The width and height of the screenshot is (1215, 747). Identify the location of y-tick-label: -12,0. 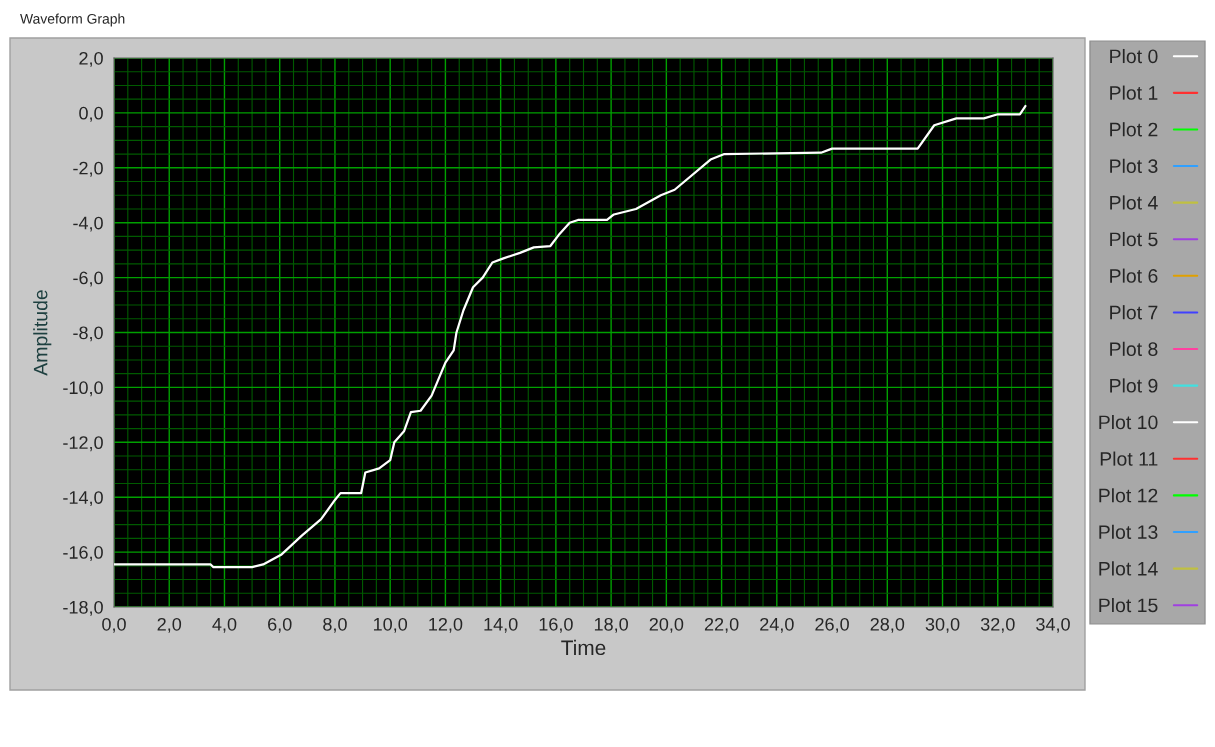
(83, 444).